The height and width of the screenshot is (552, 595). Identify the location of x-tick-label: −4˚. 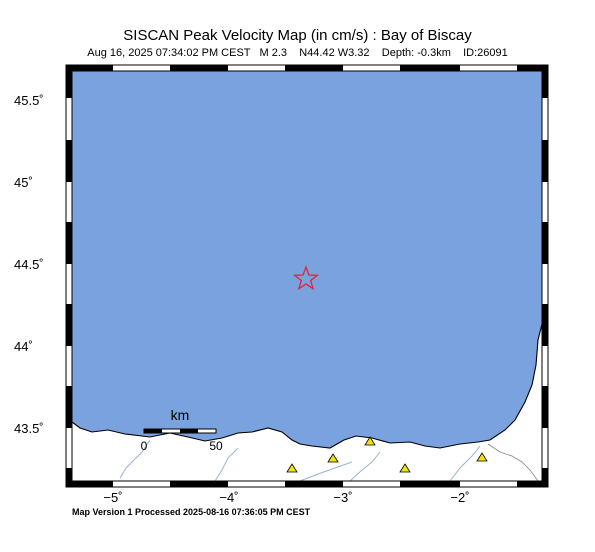
(229, 497).